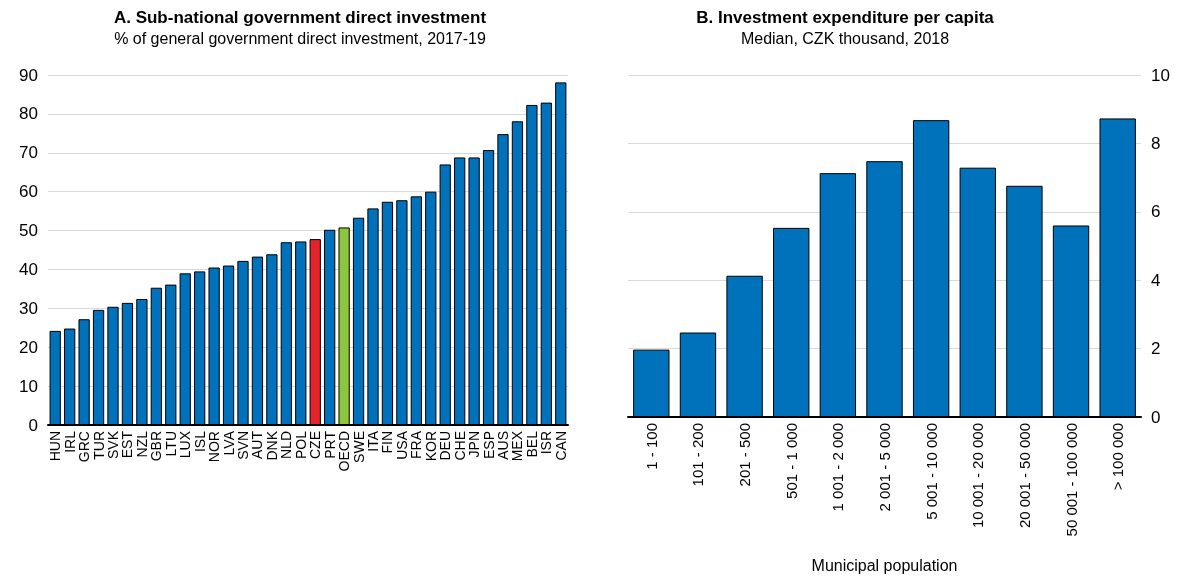  I want to click on x-tick-label: IRL, so click(69, 441).